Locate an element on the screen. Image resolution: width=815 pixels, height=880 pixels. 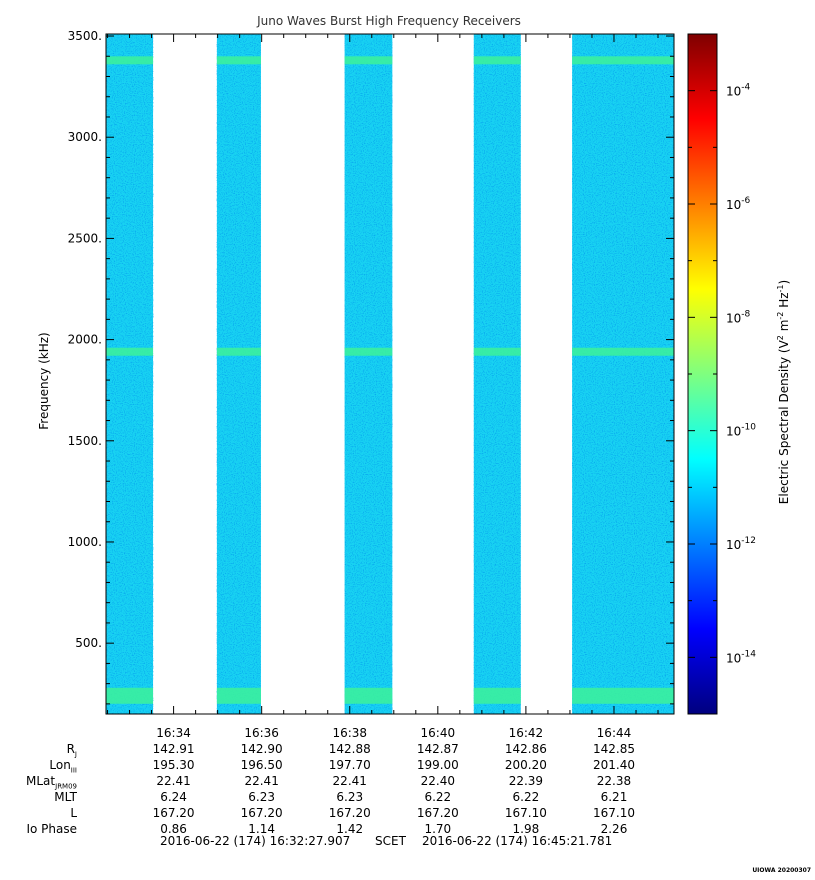
ephemeris-value: 22.38 is located at coordinates (614, 781).